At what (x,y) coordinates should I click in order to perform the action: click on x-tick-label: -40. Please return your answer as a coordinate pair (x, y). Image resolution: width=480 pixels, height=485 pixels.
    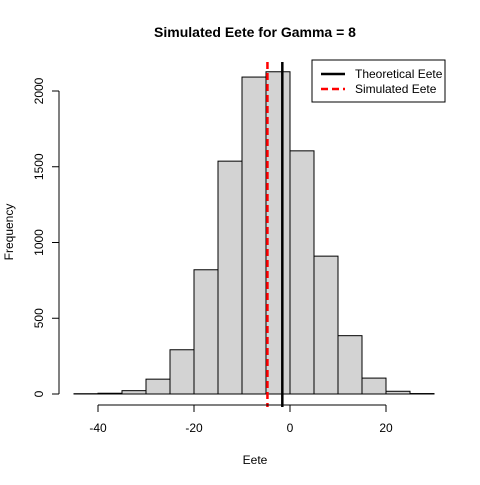
    Looking at the image, I should click on (98, 428).